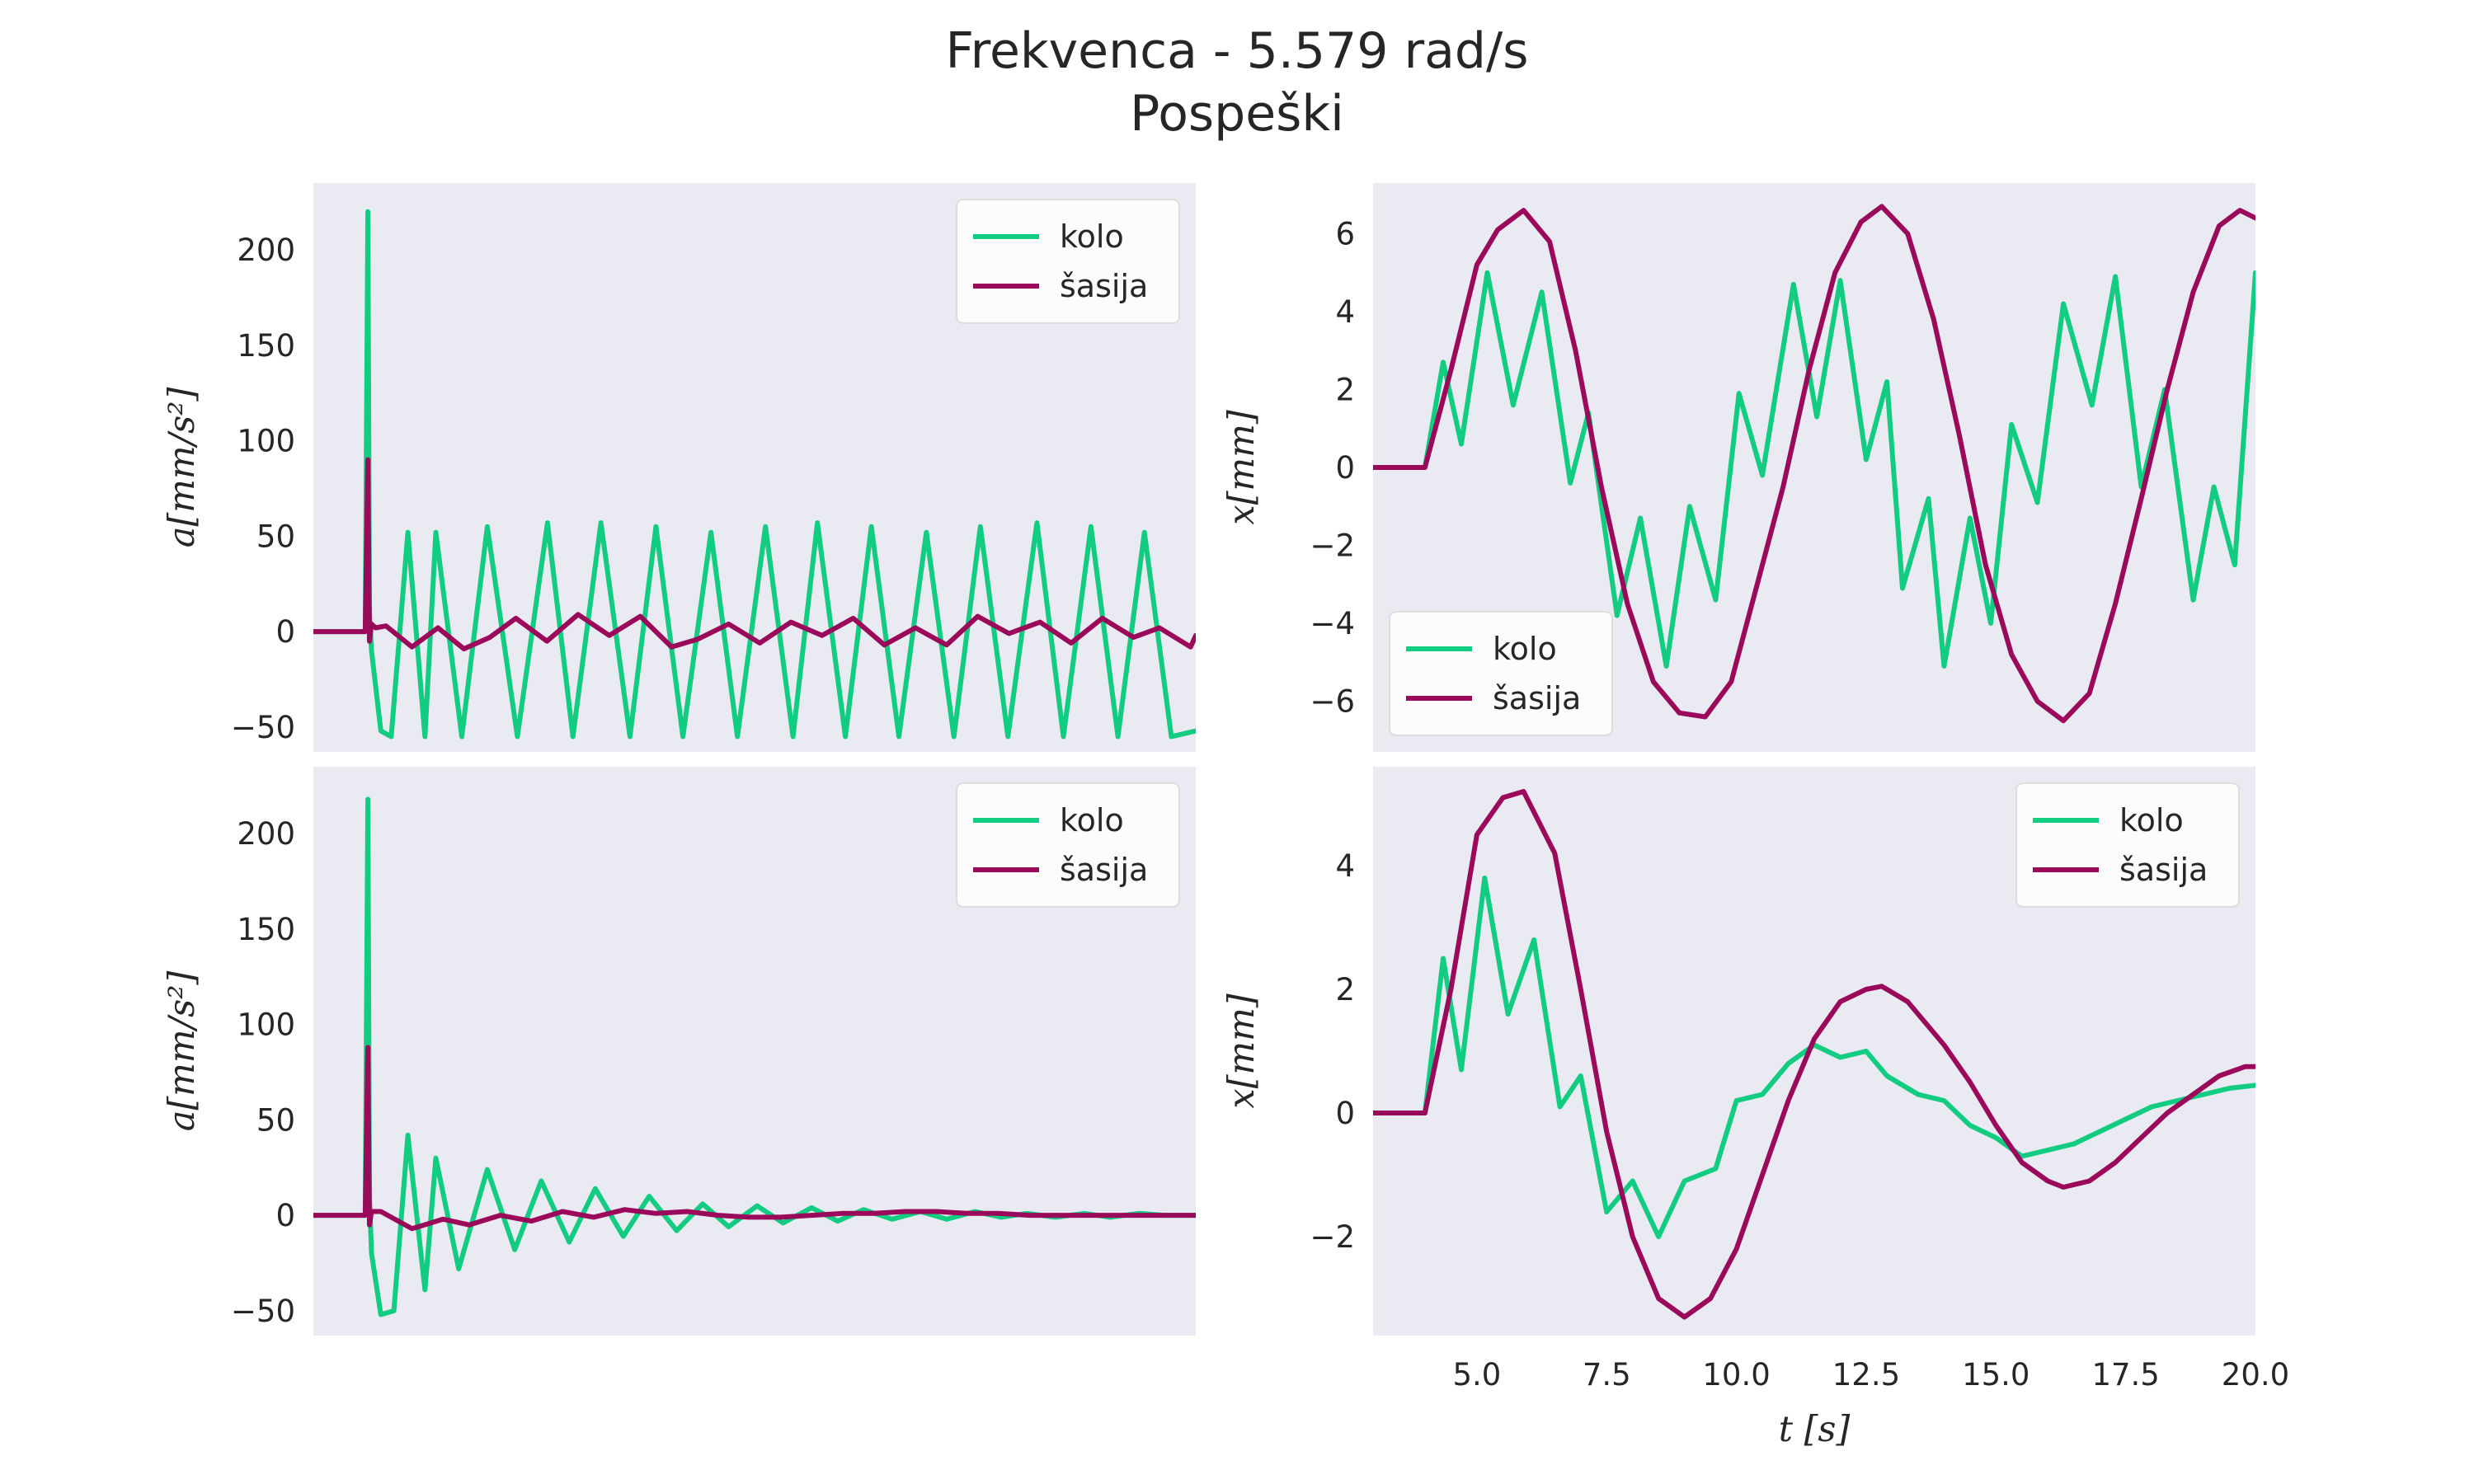  I want to click on x-tick-label: 20.0, so click(2255, 1374).